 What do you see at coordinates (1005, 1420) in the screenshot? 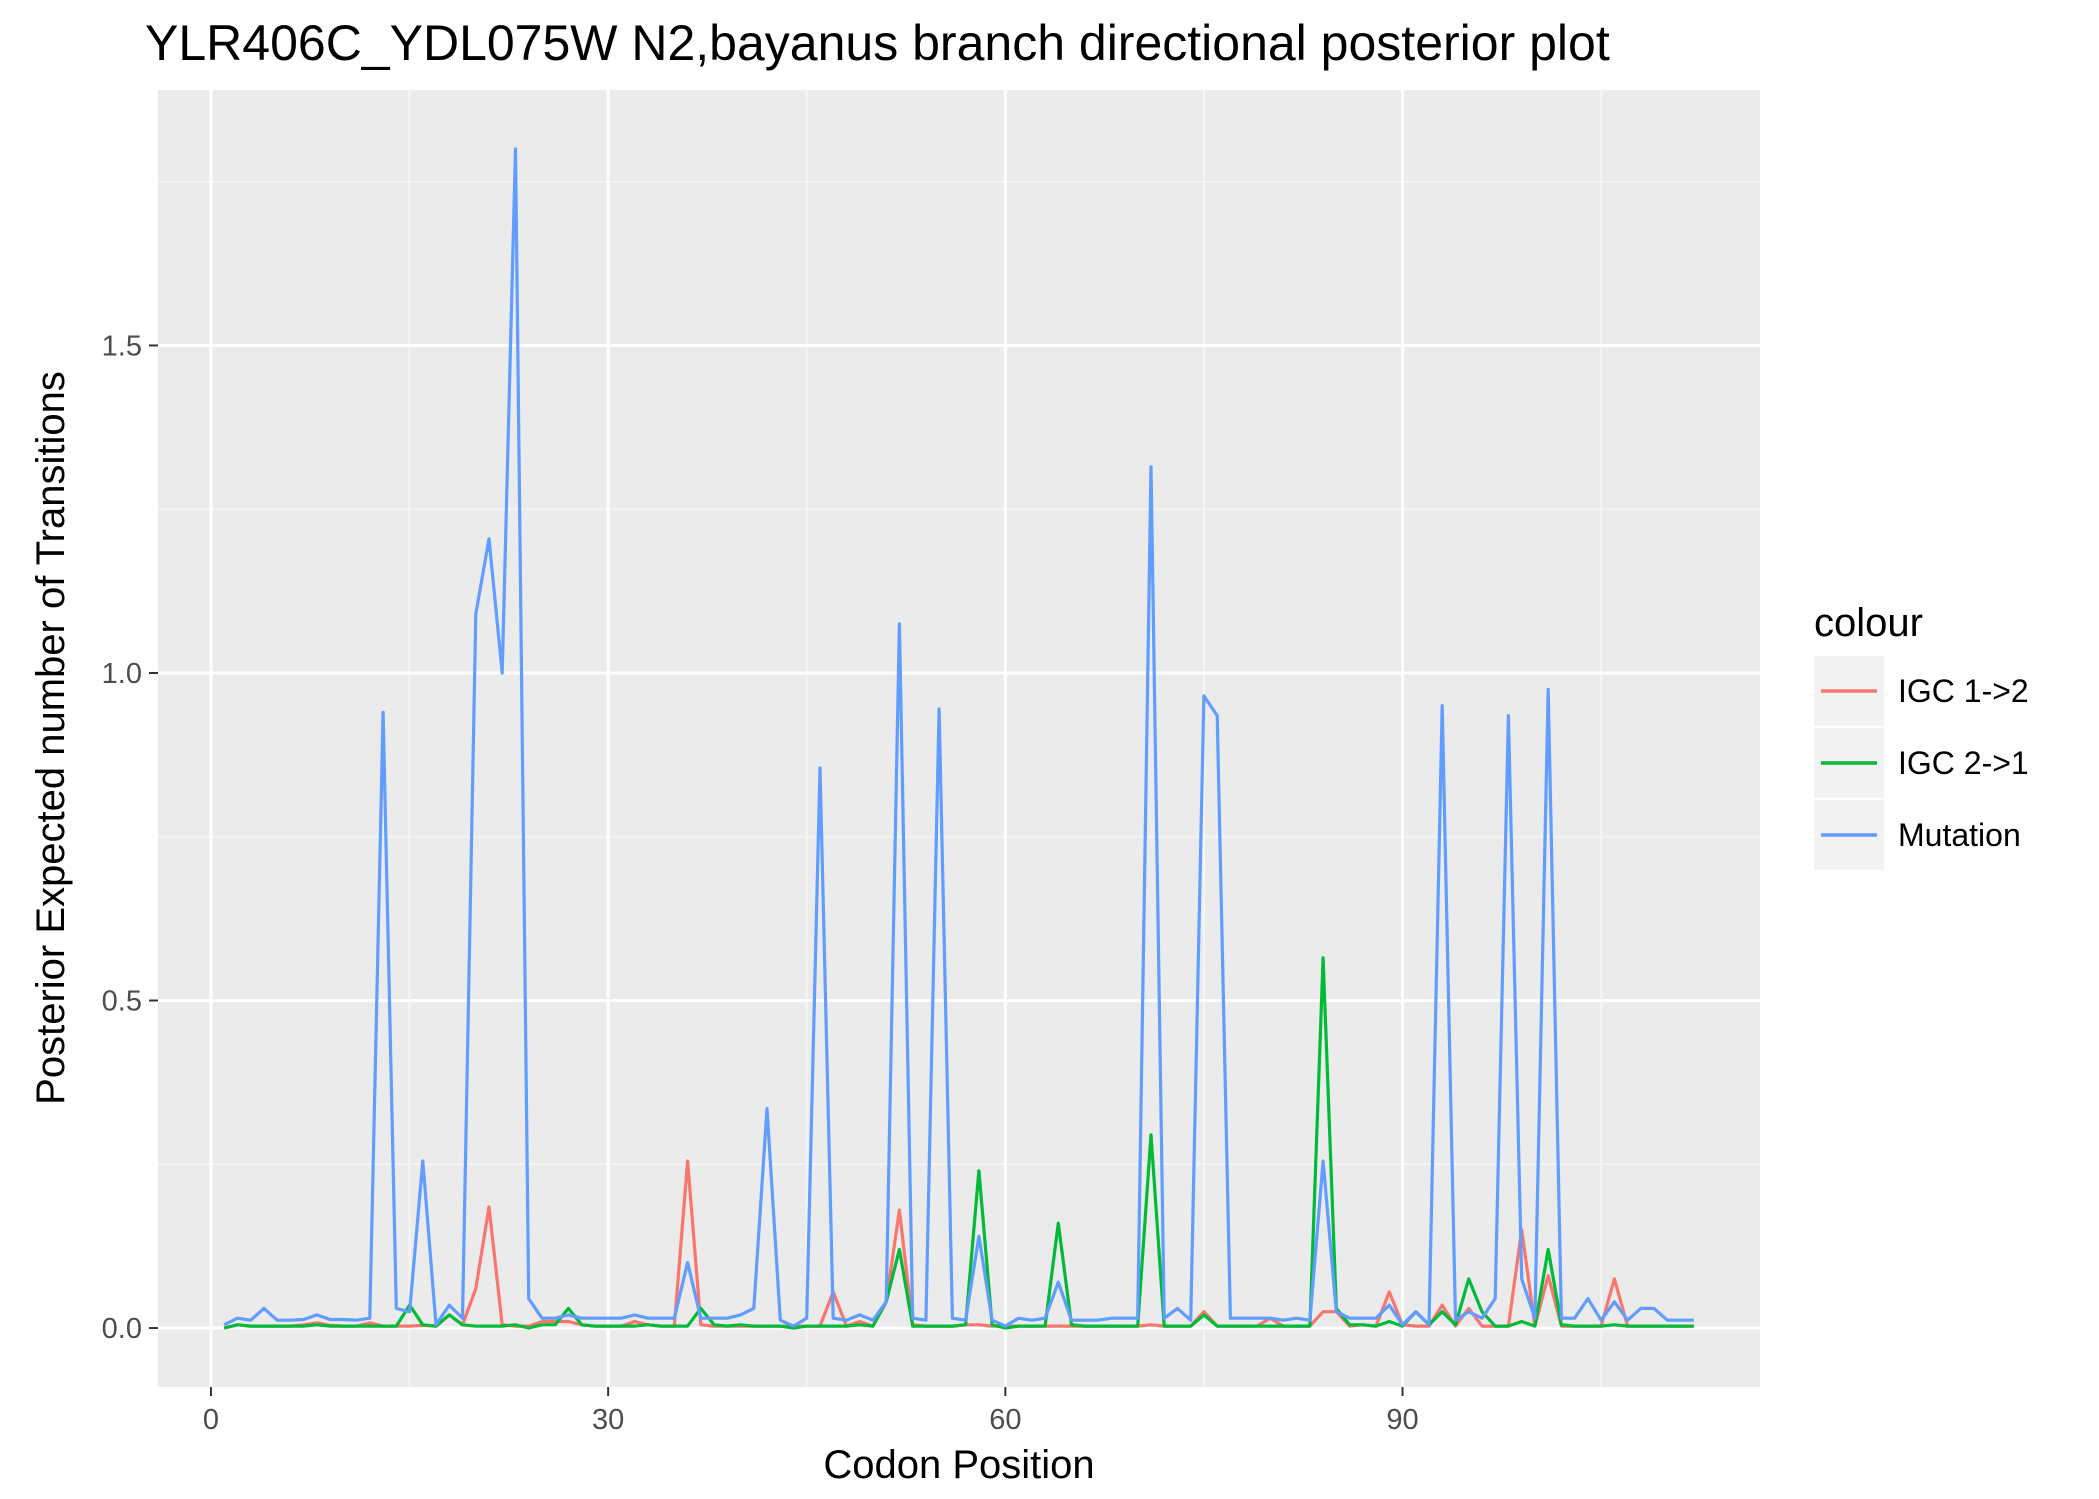
I see `x-tick-label: 60` at bounding box center [1005, 1420].